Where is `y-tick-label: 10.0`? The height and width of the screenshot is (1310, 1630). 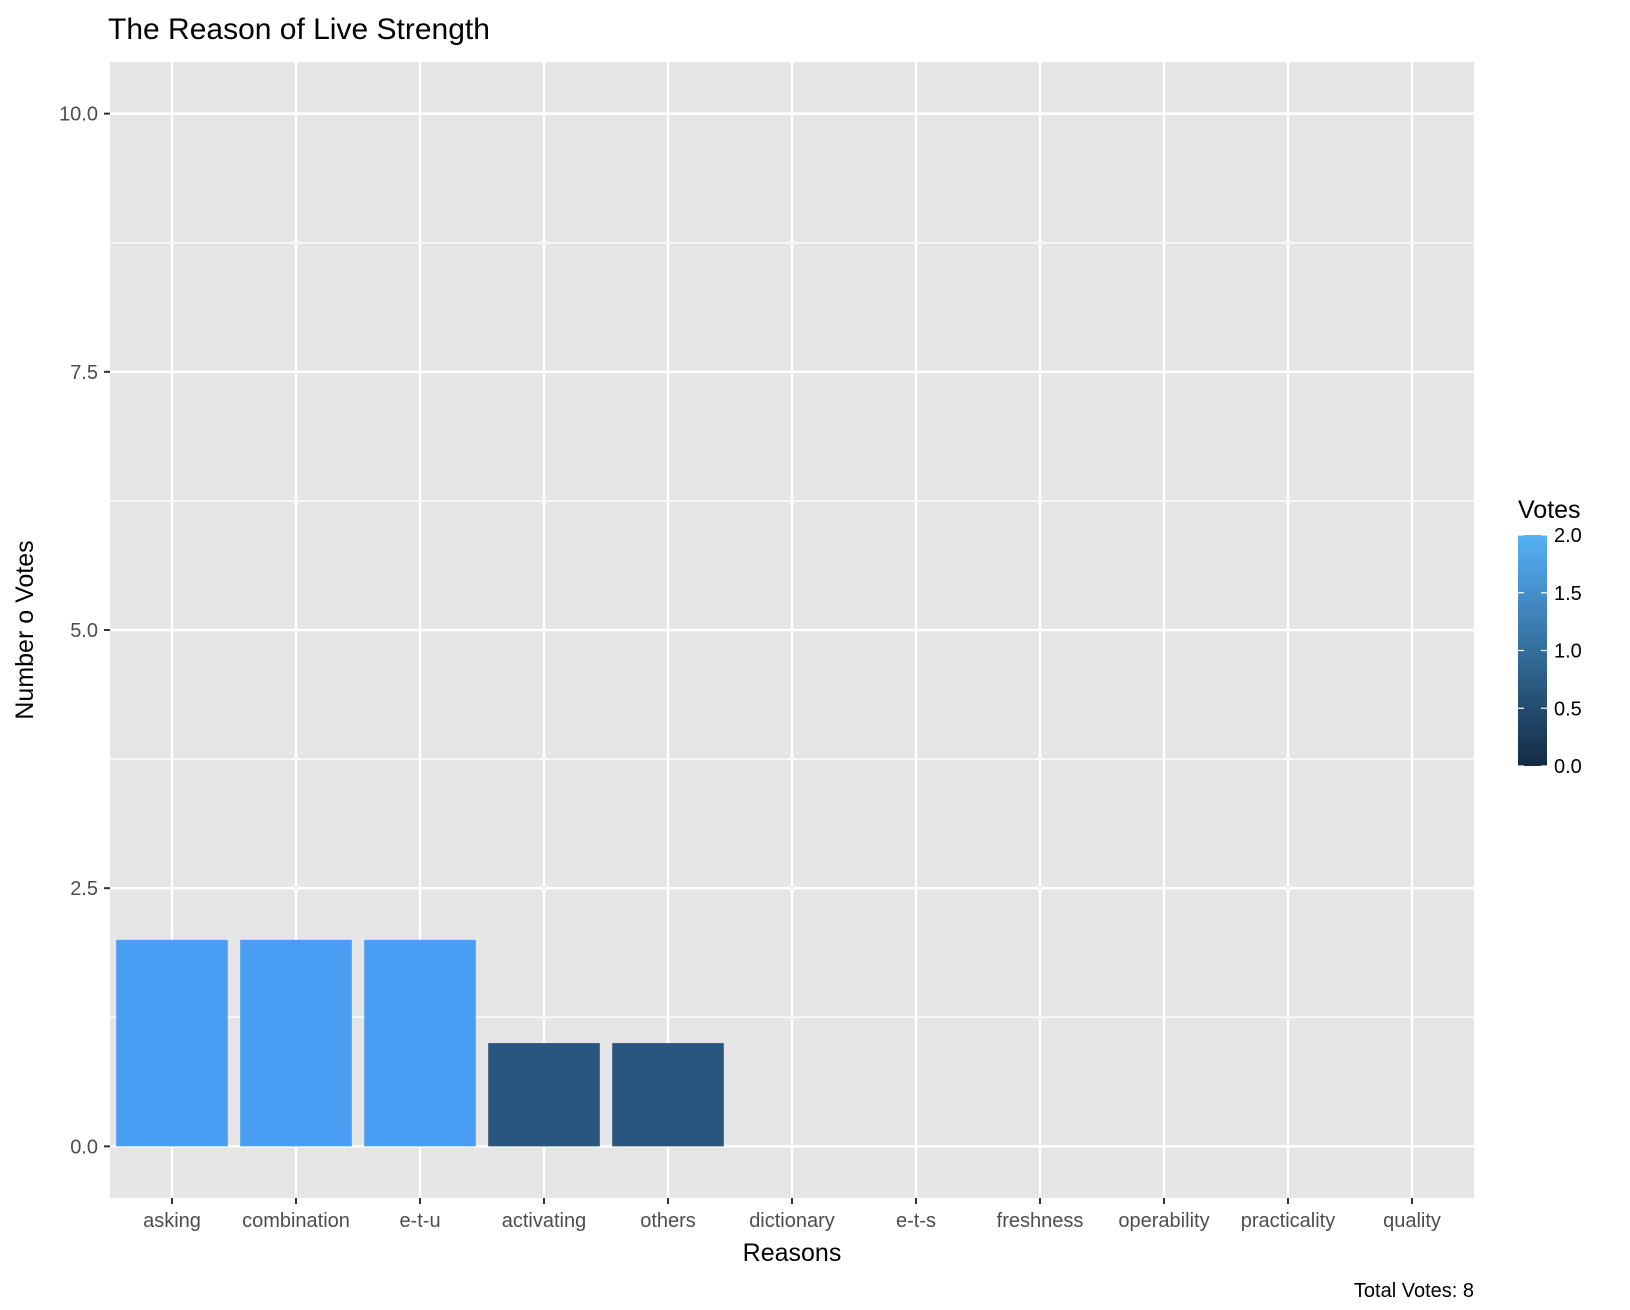
y-tick-label: 10.0 is located at coordinates (78, 115).